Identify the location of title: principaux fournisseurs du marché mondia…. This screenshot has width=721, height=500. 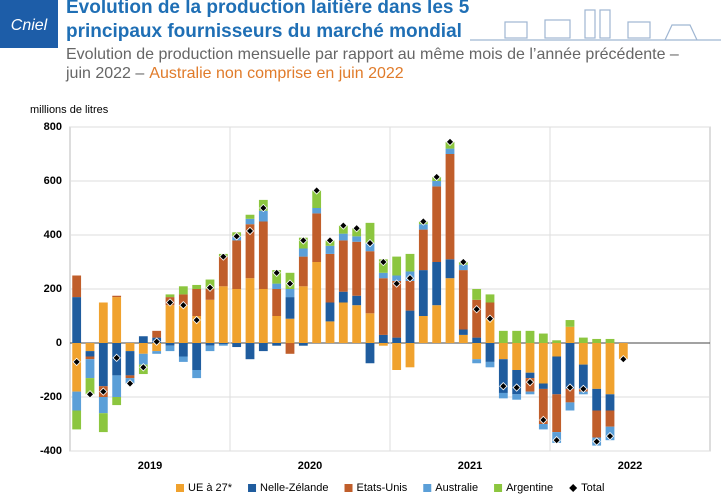
(264, 31).